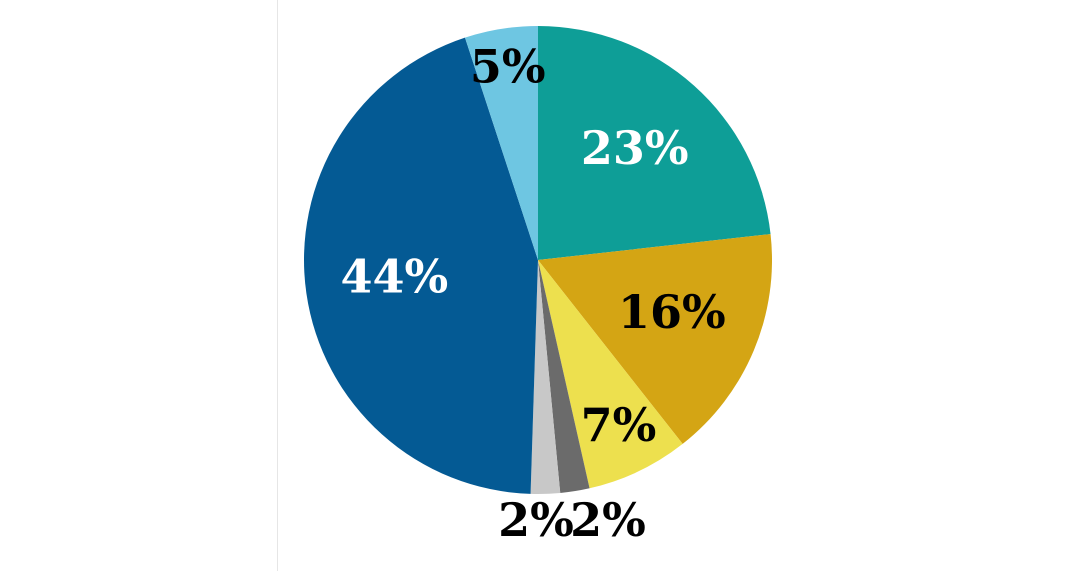  I want to click on value-label: 7%, so click(619, 425).